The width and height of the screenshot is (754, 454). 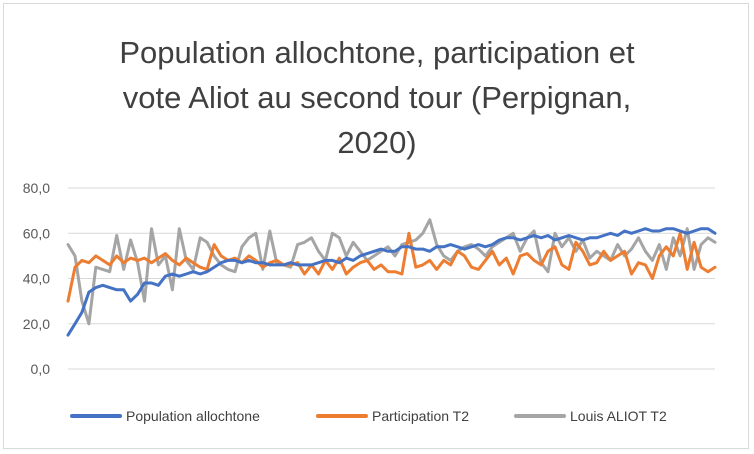 I want to click on chart-title-line-2: vote Aliot au second tour (Perpignan,, so click(x=377, y=97).